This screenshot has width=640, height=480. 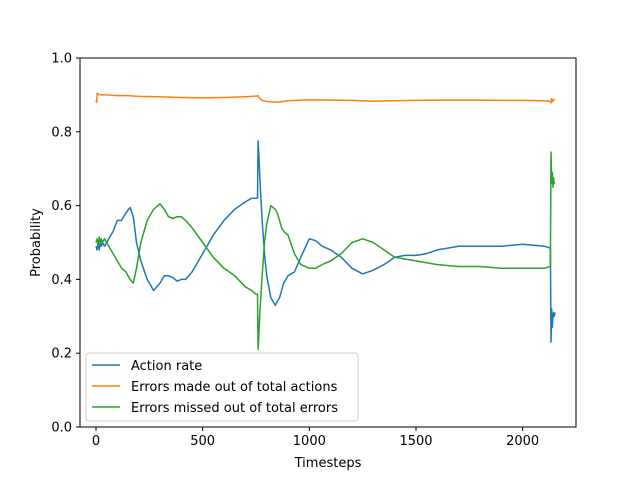 I want to click on x-tick-label: 0, so click(x=96, y=441).